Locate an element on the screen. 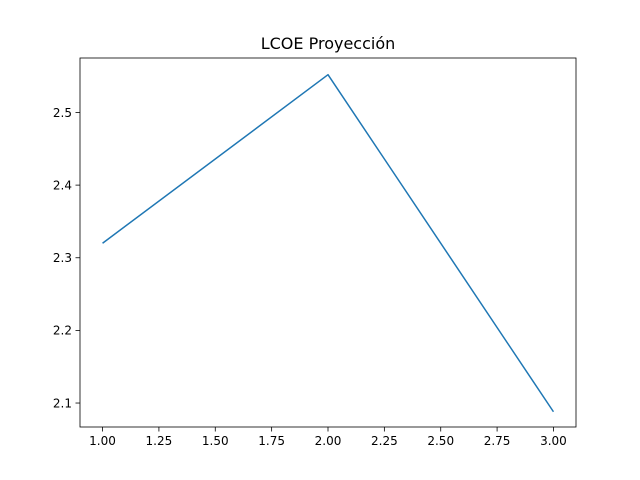 This screenshot has width=640, height=480. y-tick-label: 2.4 is located at coordinates (62, 185).